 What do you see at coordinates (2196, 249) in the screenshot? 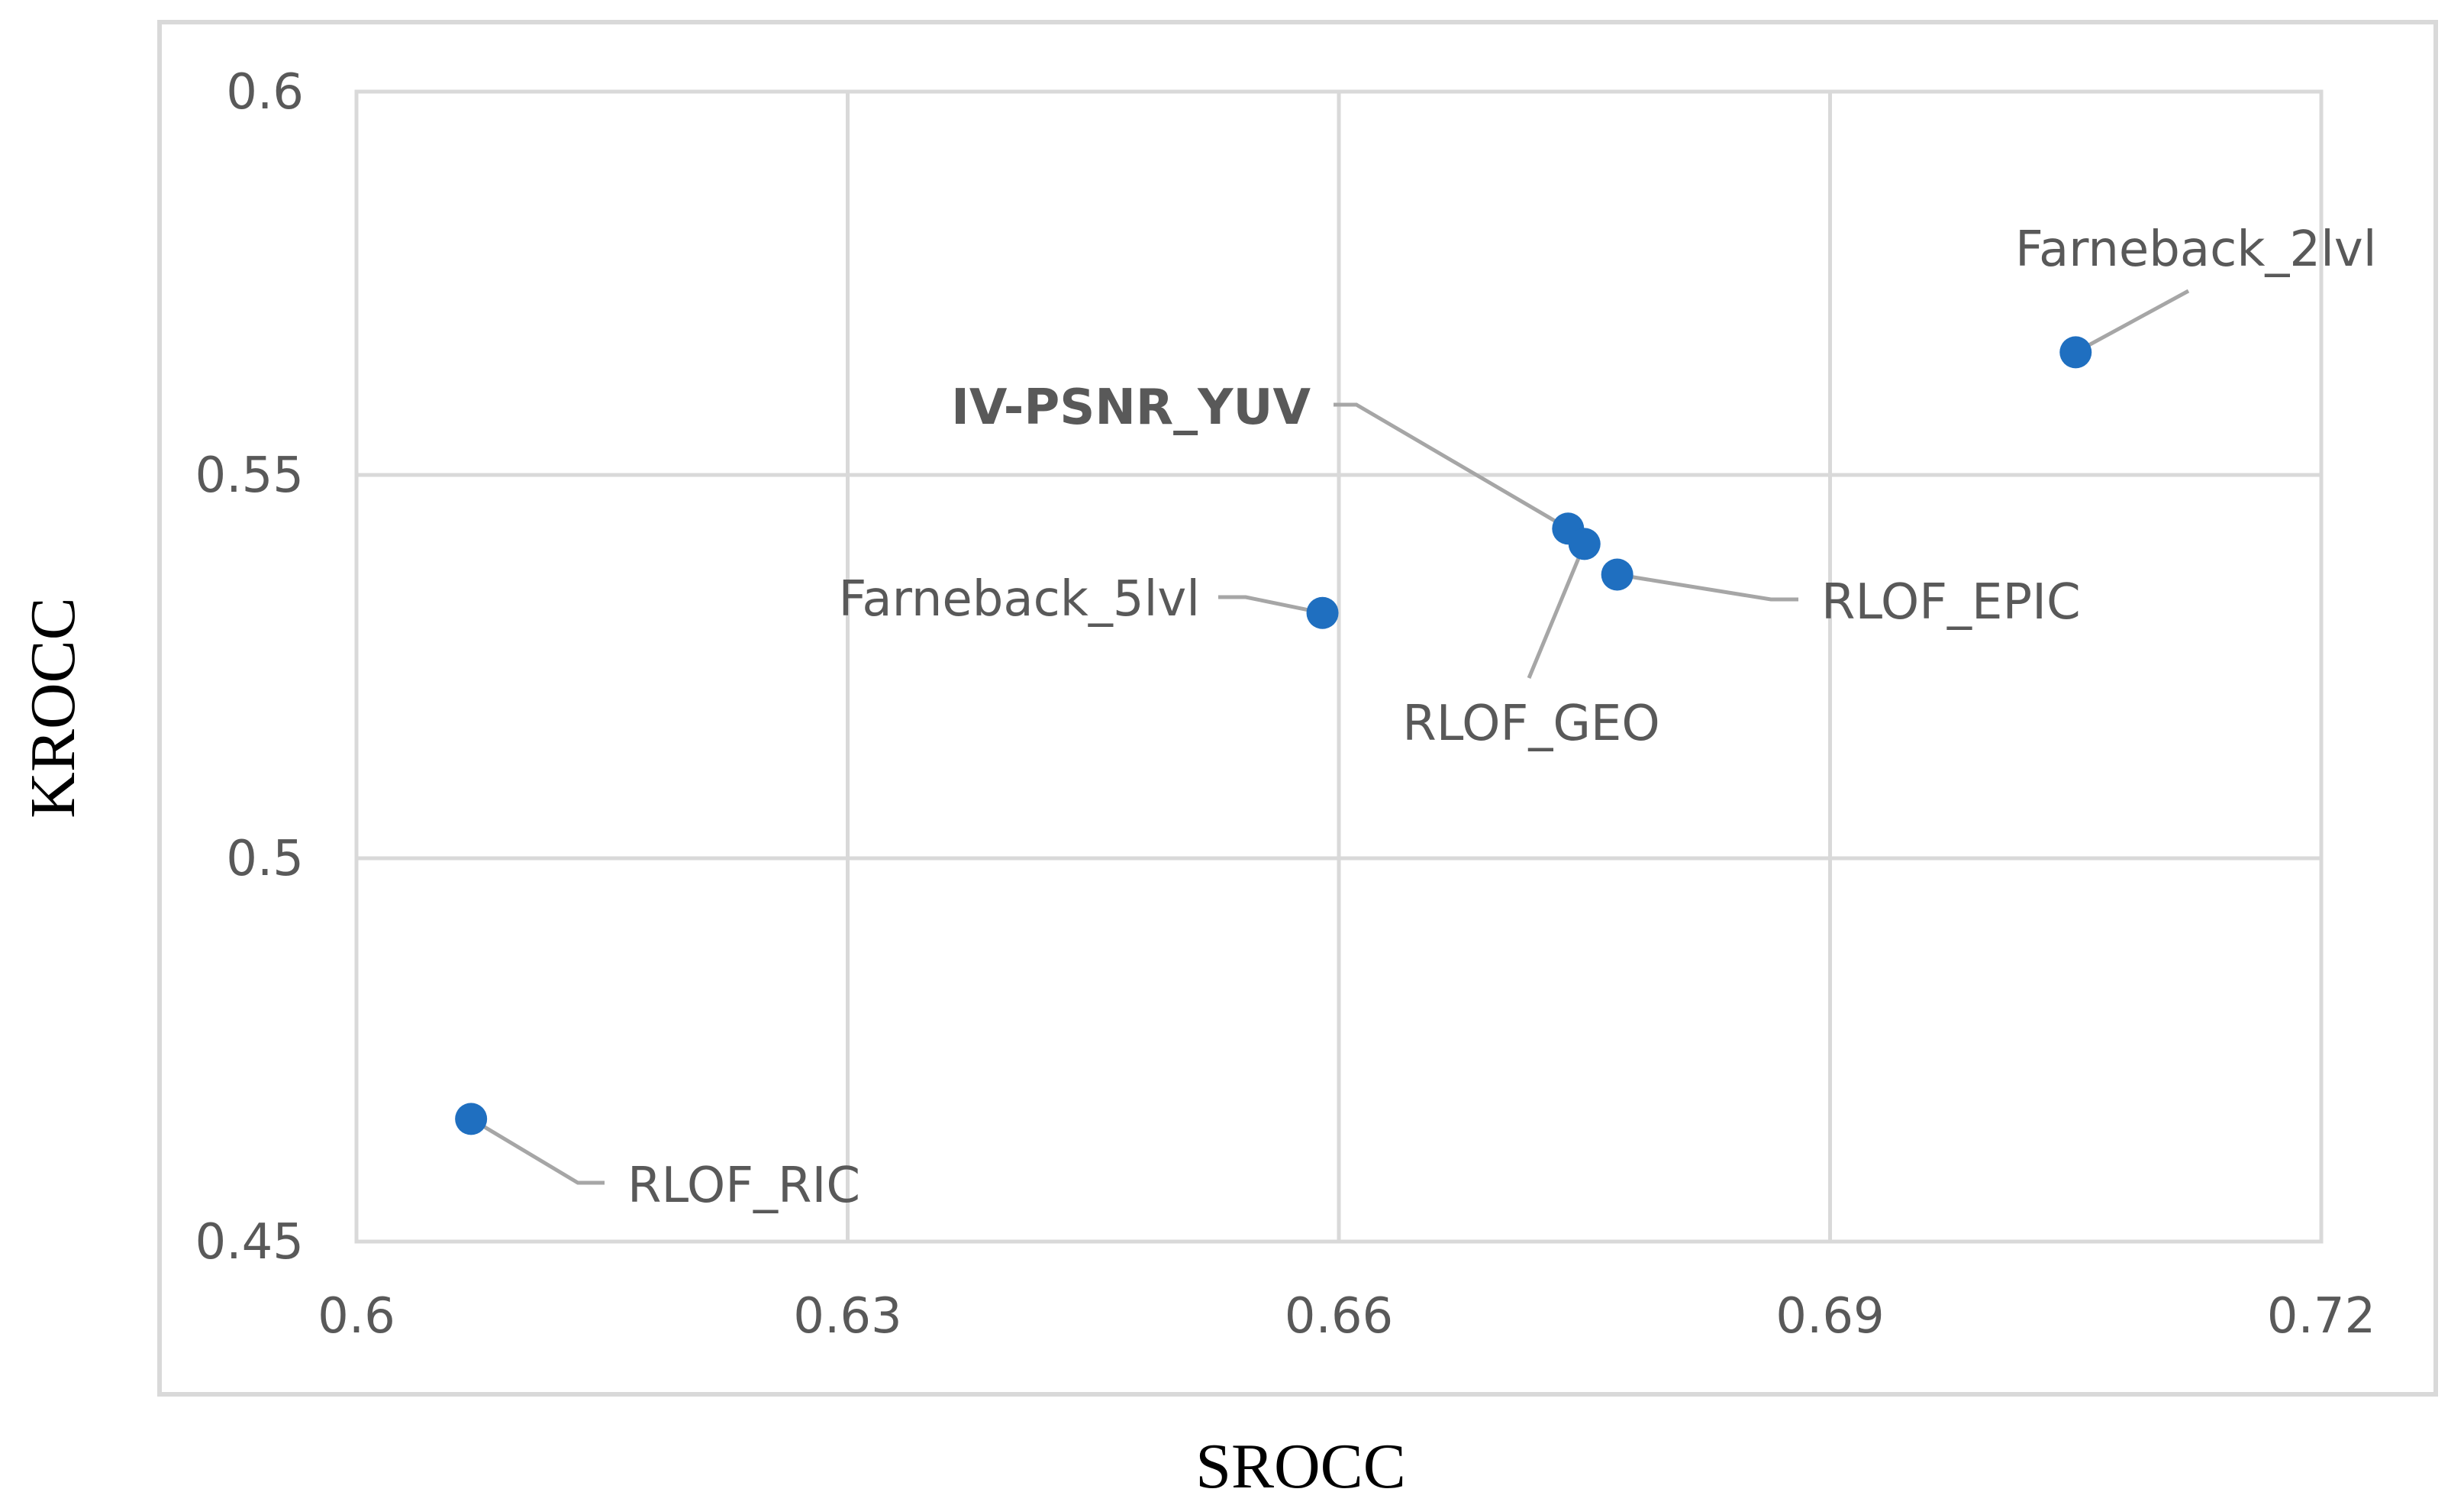
I see `data-label: Farneback_2lvl` at bounding box center [2196, 249].